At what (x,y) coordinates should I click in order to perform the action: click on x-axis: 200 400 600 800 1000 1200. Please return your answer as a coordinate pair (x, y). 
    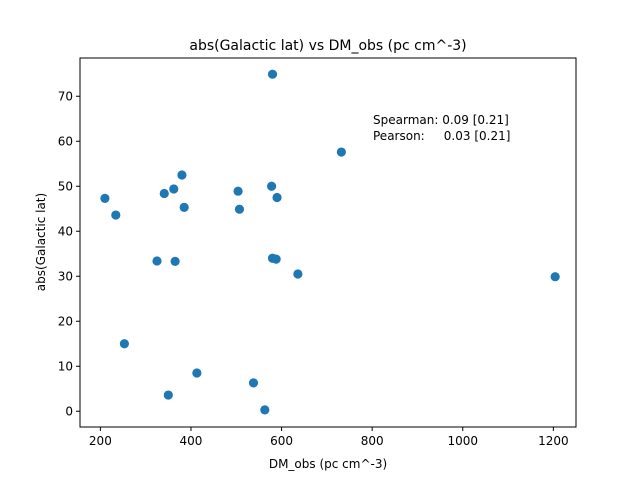
    Looking at the image, I should click on (329, 437).